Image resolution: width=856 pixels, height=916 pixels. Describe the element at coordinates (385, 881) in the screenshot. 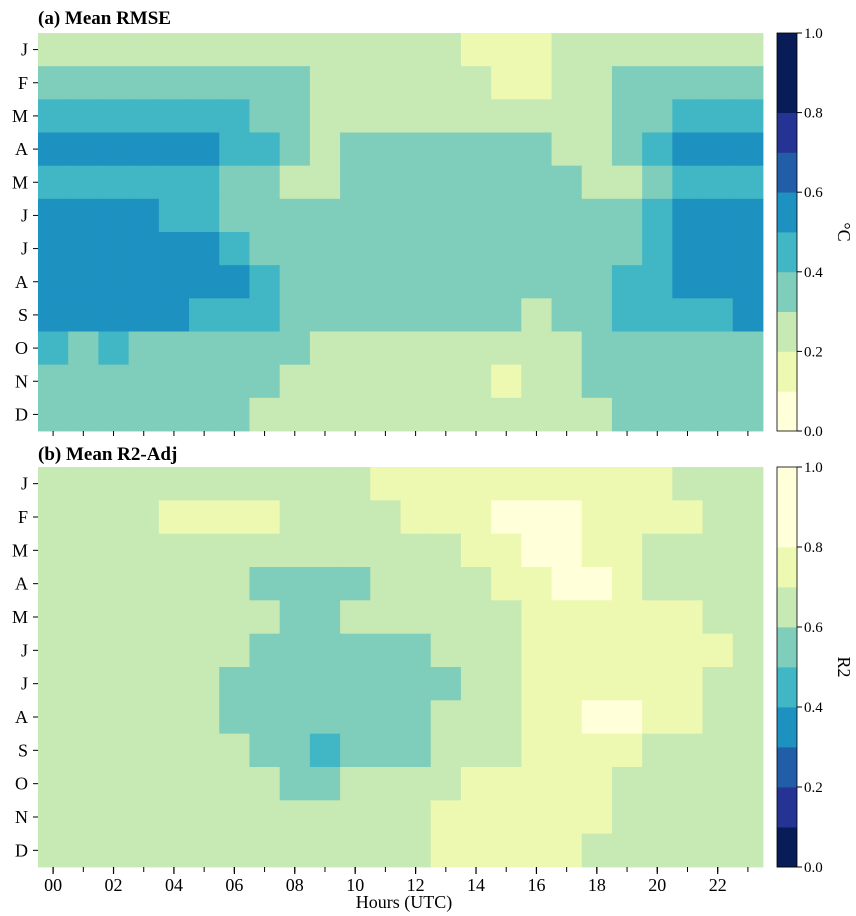

I see `x-axis: 00 02 04 06 08 10 12 14 16 18 20 22` at that location.